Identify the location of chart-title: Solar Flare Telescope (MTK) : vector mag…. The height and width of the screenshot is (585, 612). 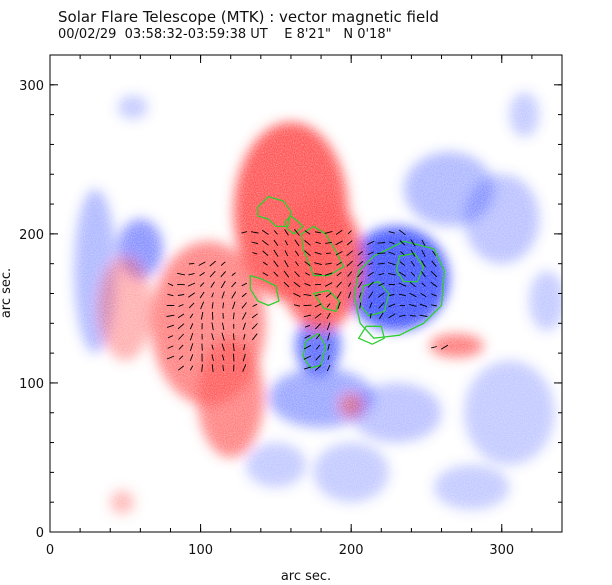
(248, 17).